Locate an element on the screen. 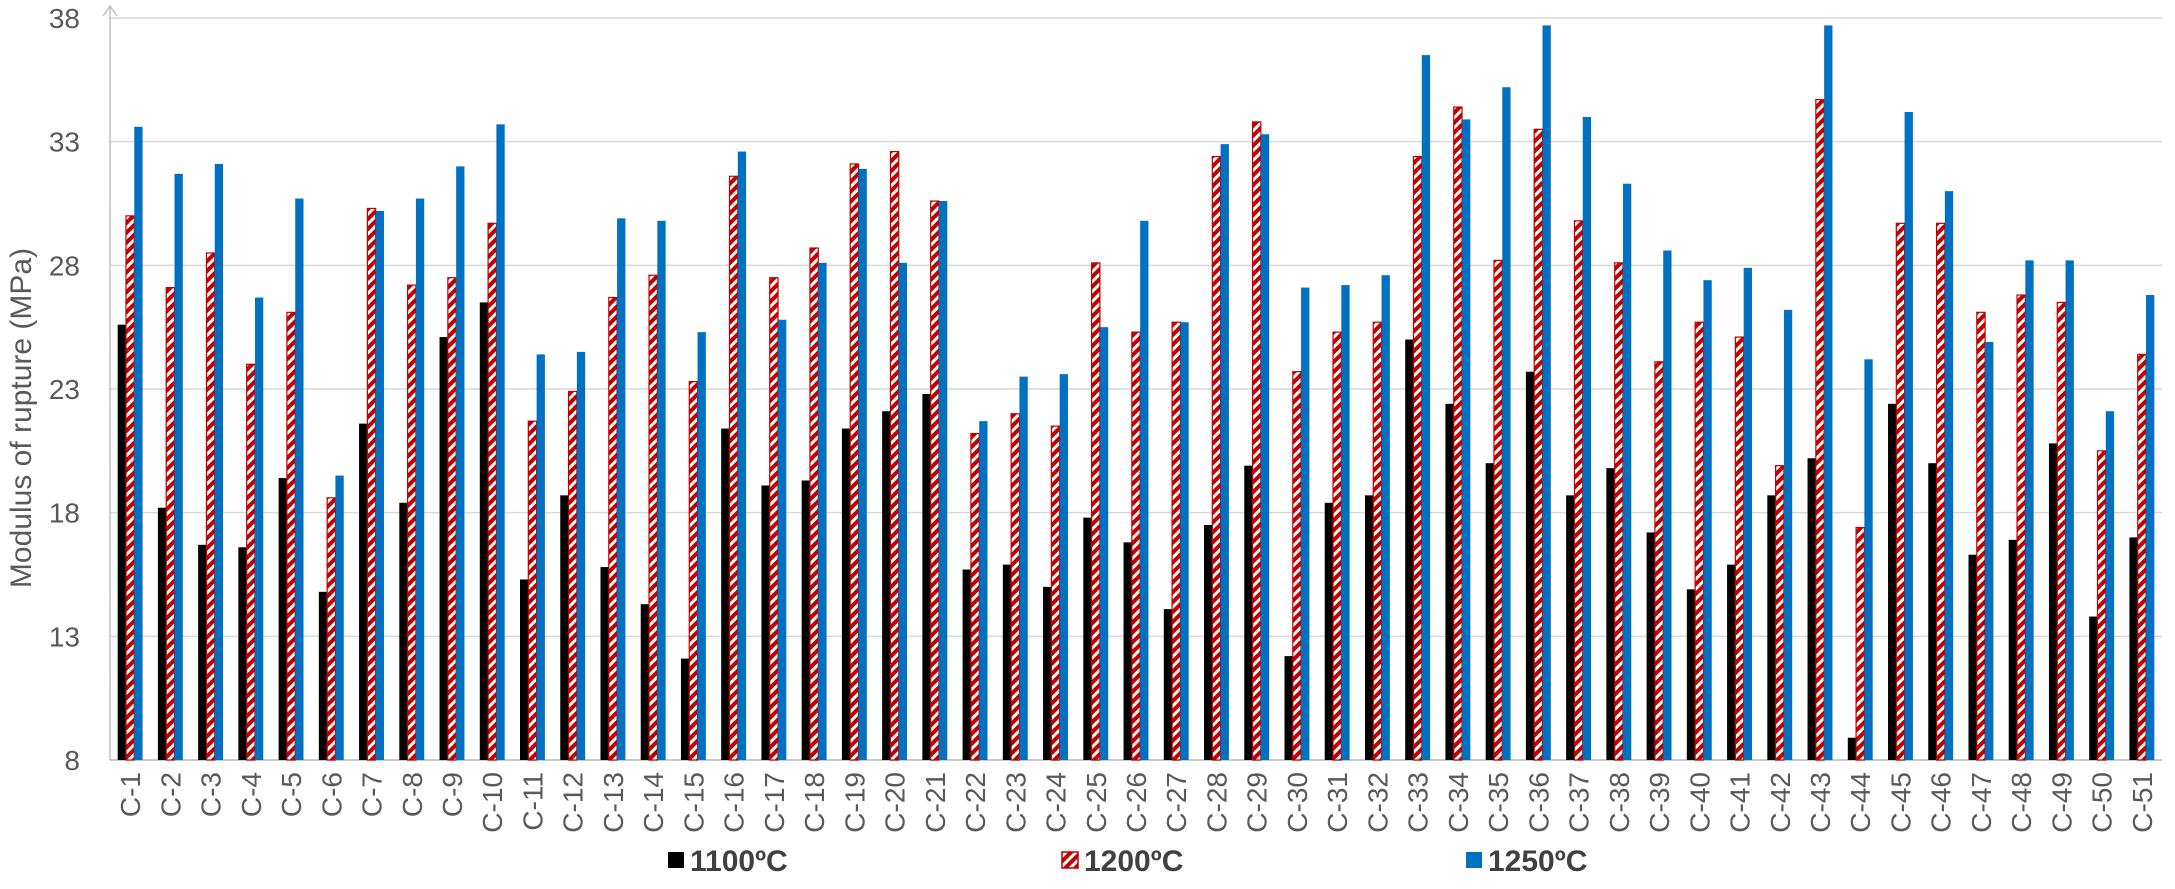 This screenshot has height=889, width=2175. x-tick-label: C-4 is located at coordinates (251, 794).